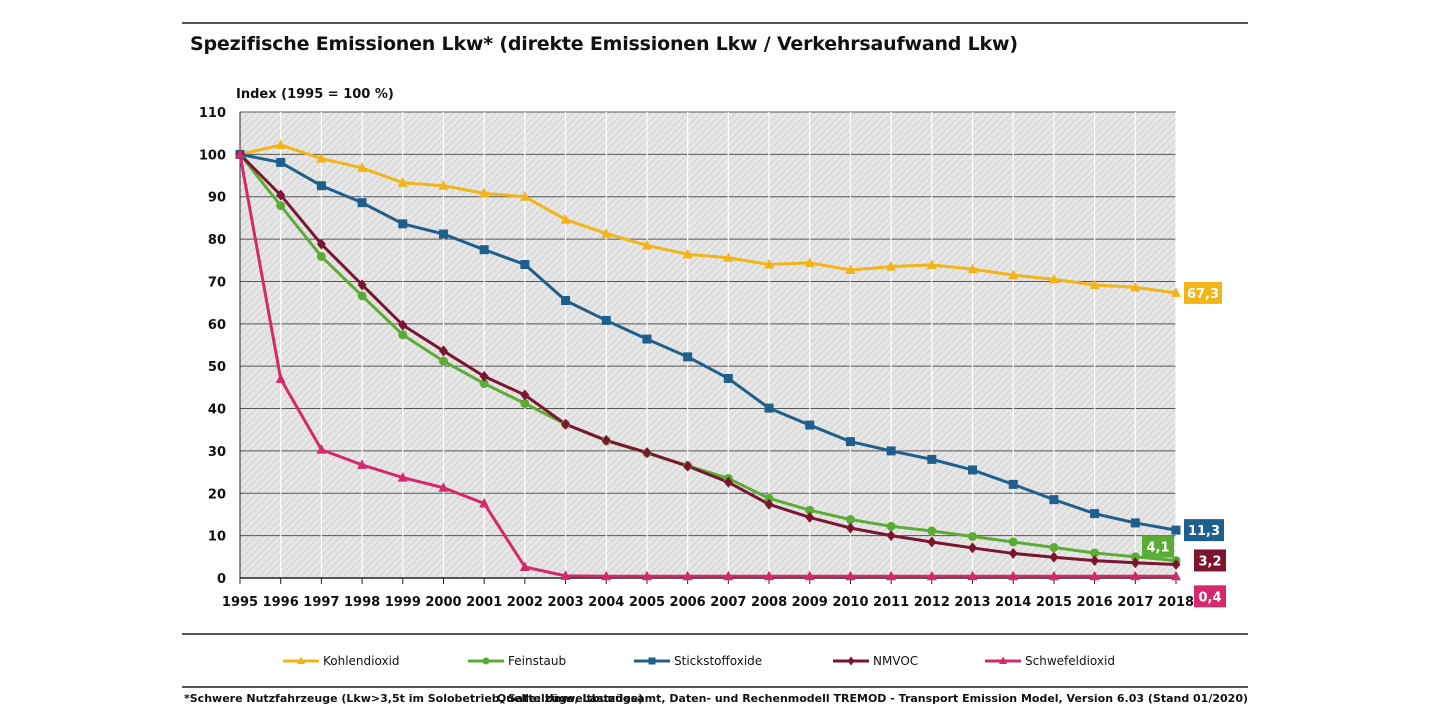  Describe the element at coordinates (217, 325) in the screenshot. I see `y-tick-label: 60` at that location.